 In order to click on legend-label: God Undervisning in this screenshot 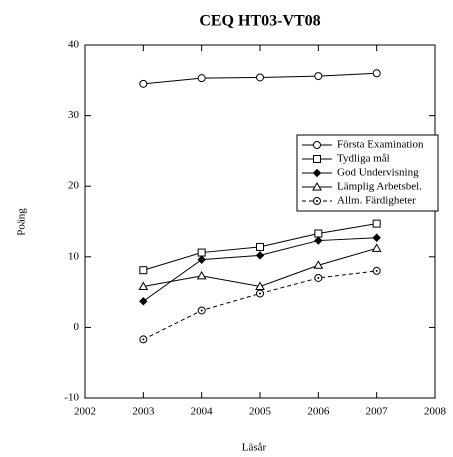, I will do `click(378, 173)`.